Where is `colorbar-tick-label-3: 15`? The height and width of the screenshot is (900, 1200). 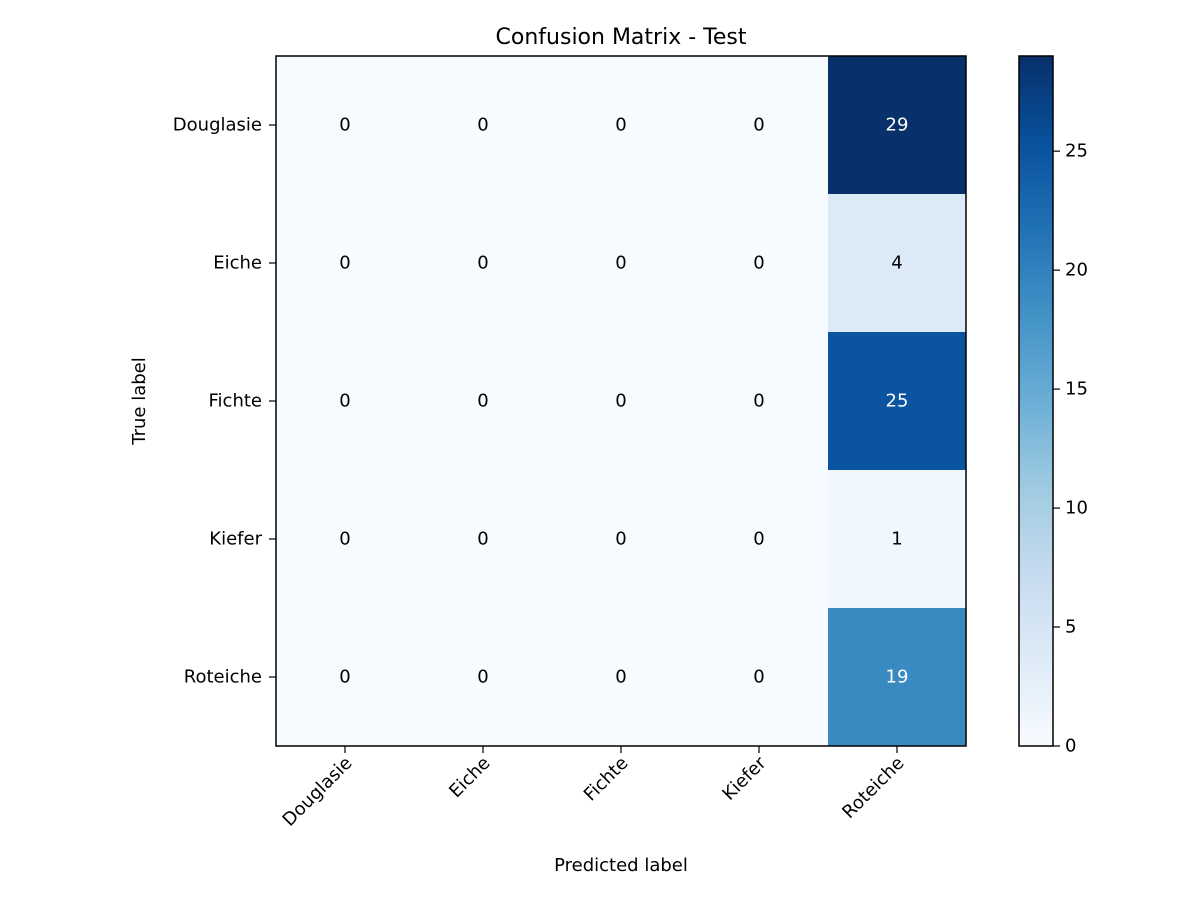 colorbar-tick-label-3: 15 is located at coordinates (1076, 389).